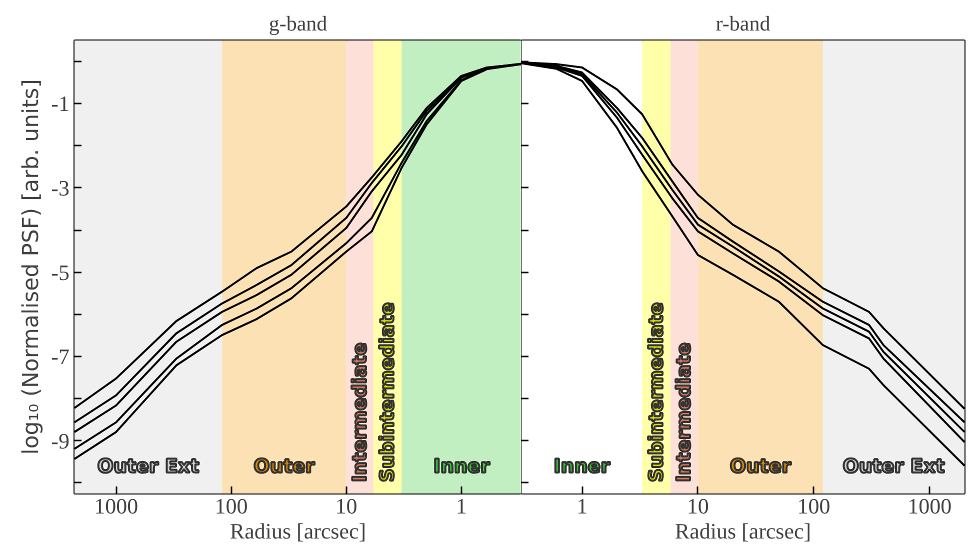  What do you see at coordinates (60, 187) in the screenshot?
I see `y-tick-label: -3` at bounding box center [60, 187].